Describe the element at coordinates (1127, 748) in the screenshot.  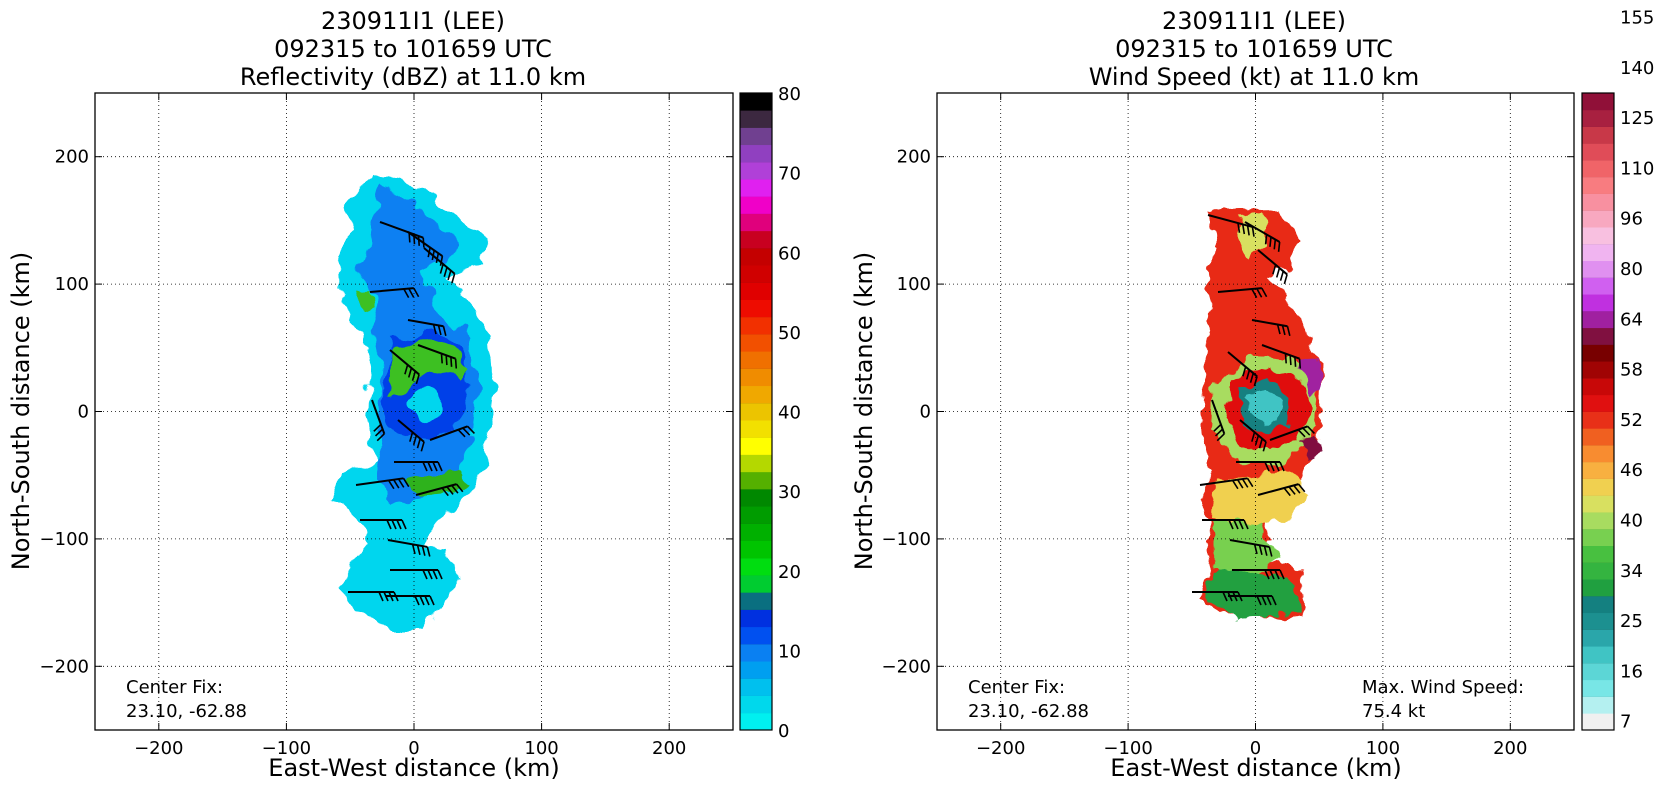
I see `wind-x-tick-label: −100` at that location.